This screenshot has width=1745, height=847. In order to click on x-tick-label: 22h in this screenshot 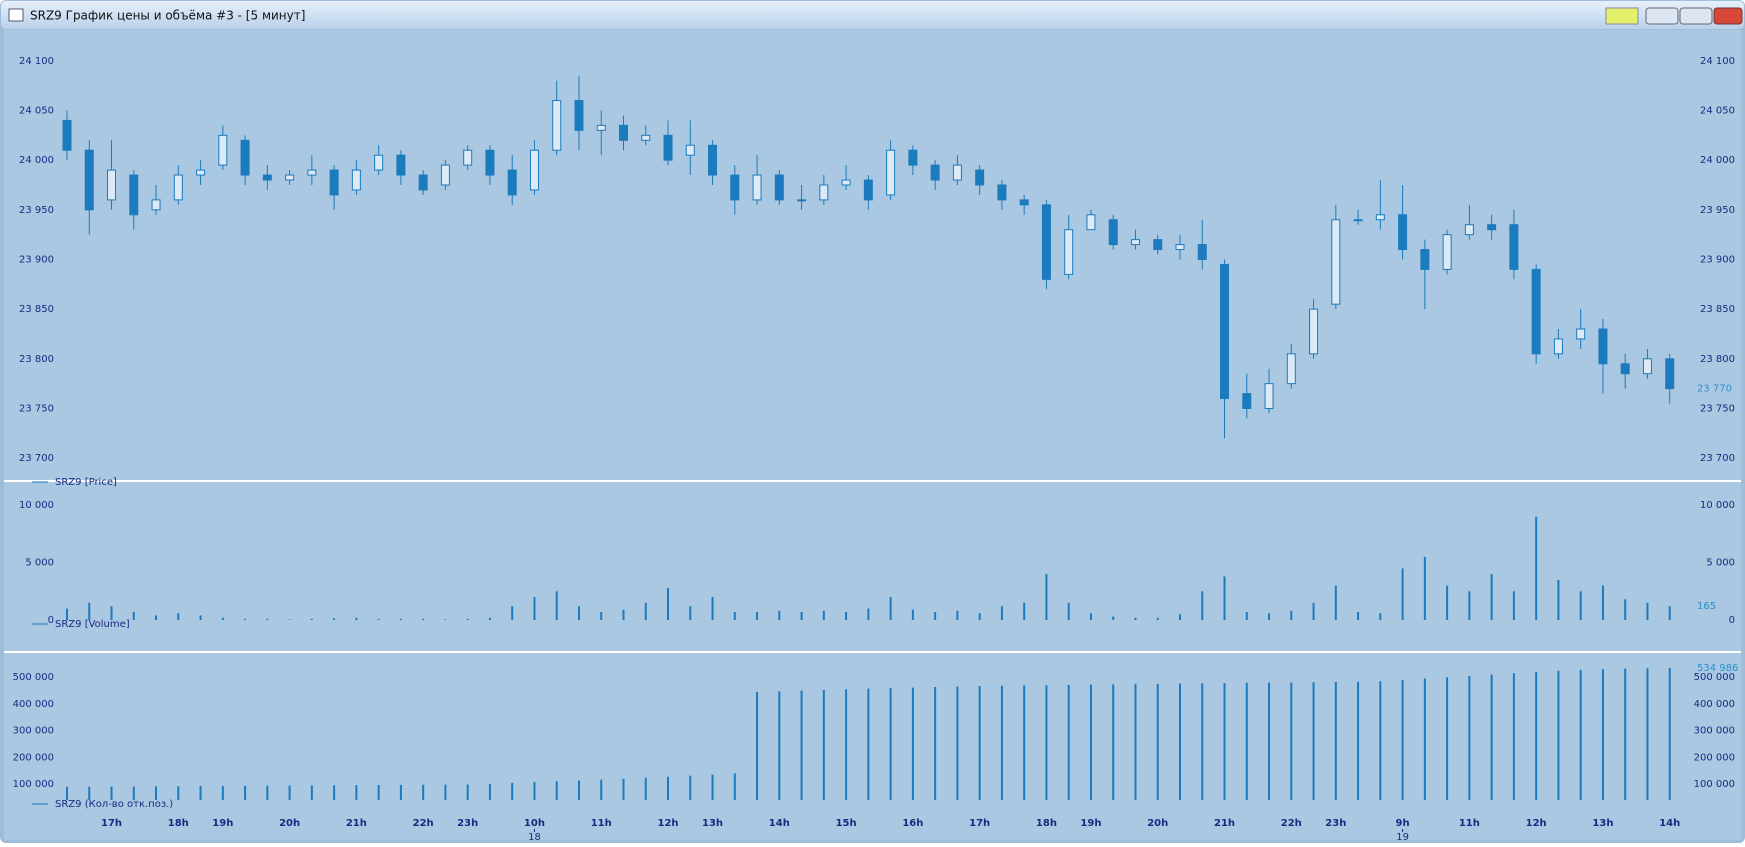, I will do `click(423, 823)`.